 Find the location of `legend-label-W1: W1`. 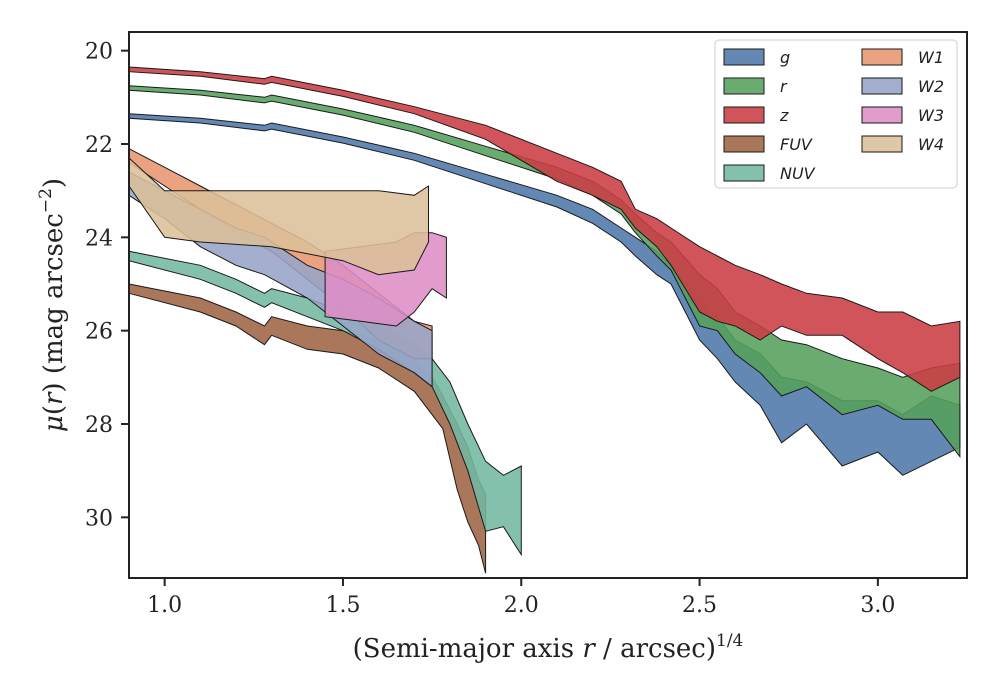

legend-label-W1: W1 is located at coordinates (931, 57).